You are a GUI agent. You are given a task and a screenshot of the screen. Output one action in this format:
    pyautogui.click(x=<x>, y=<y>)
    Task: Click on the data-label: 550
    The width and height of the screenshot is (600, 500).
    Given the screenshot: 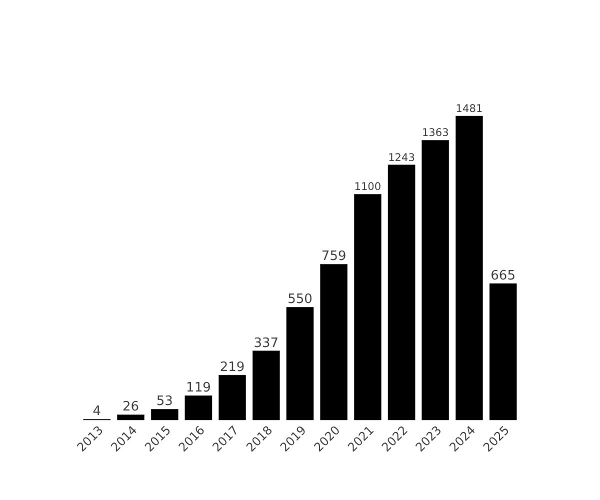 What is the action you would take?
    pyautogui.click(x=300, y=300)
    